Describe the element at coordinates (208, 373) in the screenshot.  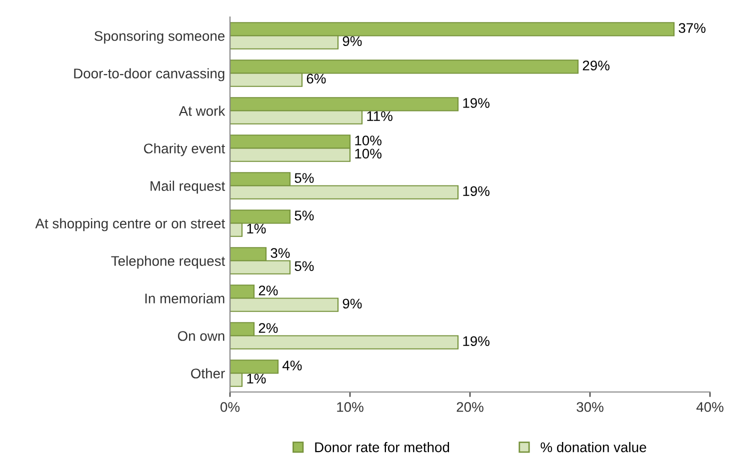
I see `y-tick-label: Other` at that location.